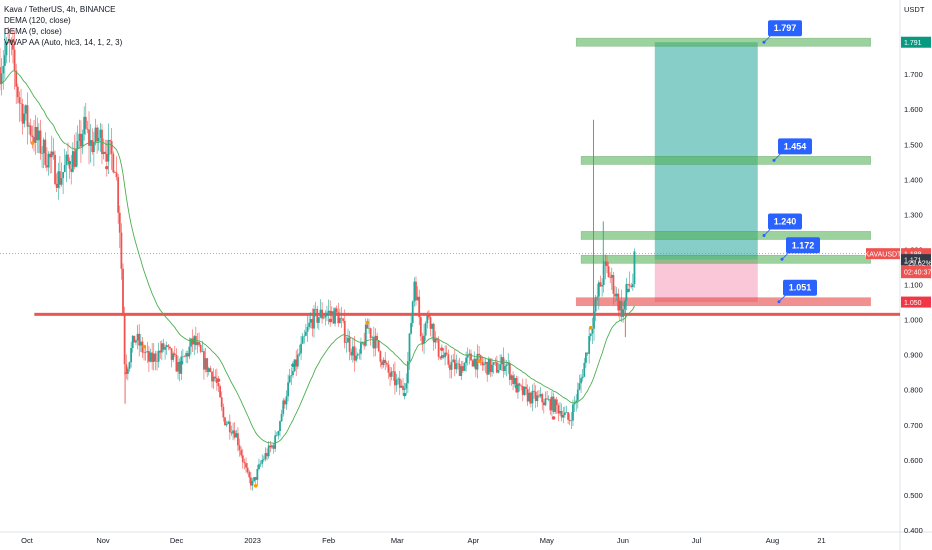 The width and height of the screenshot is (932, 550). I want to click on legend-symbol: Kava / TetherUS, 4h, BINANCE, so click(60, 9).